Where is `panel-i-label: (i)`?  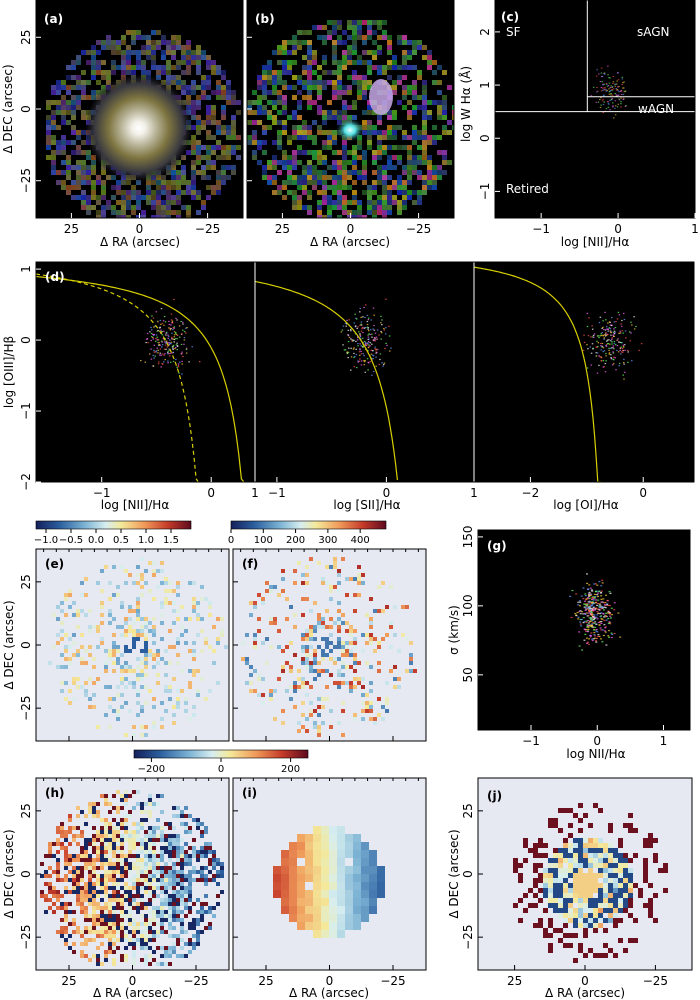 panel-i-label: (i) is located at coordinates (249, 793).